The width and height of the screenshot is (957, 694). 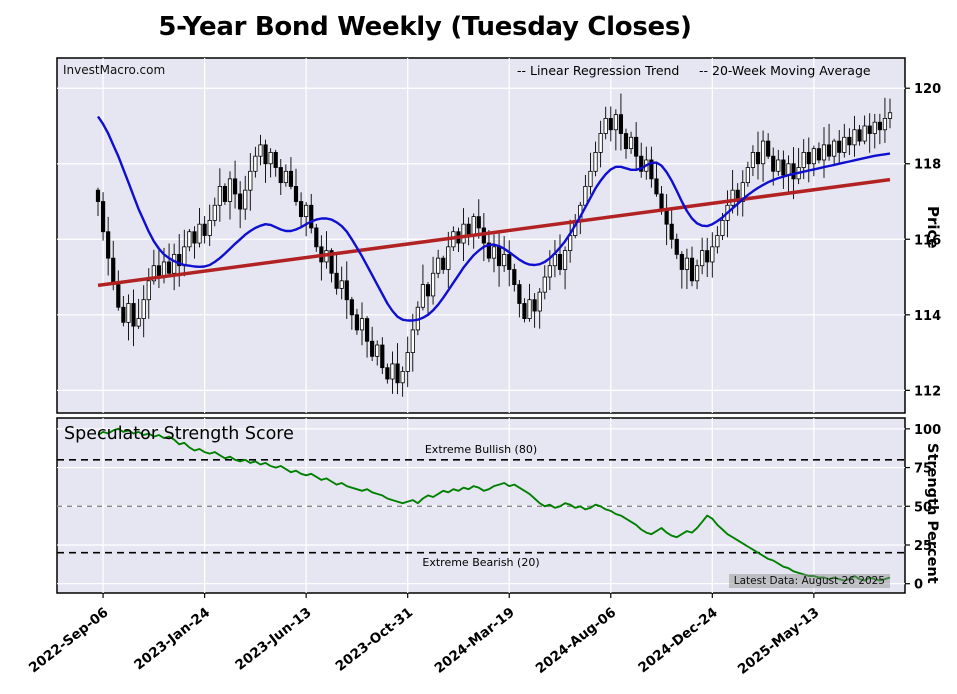 I want to click on date-tick-label: 2024-Dec-24, so click(x=677, y=641).